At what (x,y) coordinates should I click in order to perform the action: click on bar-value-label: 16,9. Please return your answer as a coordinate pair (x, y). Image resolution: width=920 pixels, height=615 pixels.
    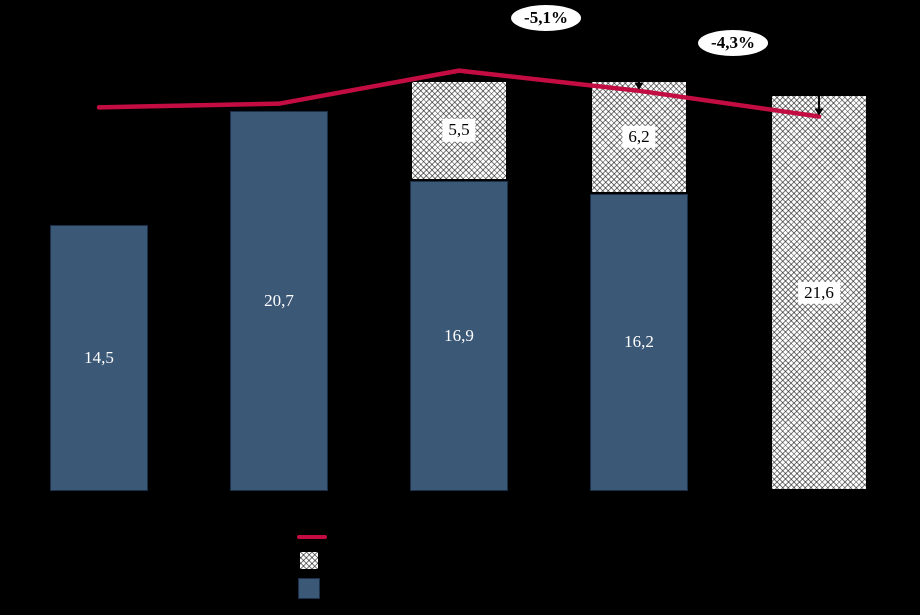
    Looking at the image, I should click on (459, 335).